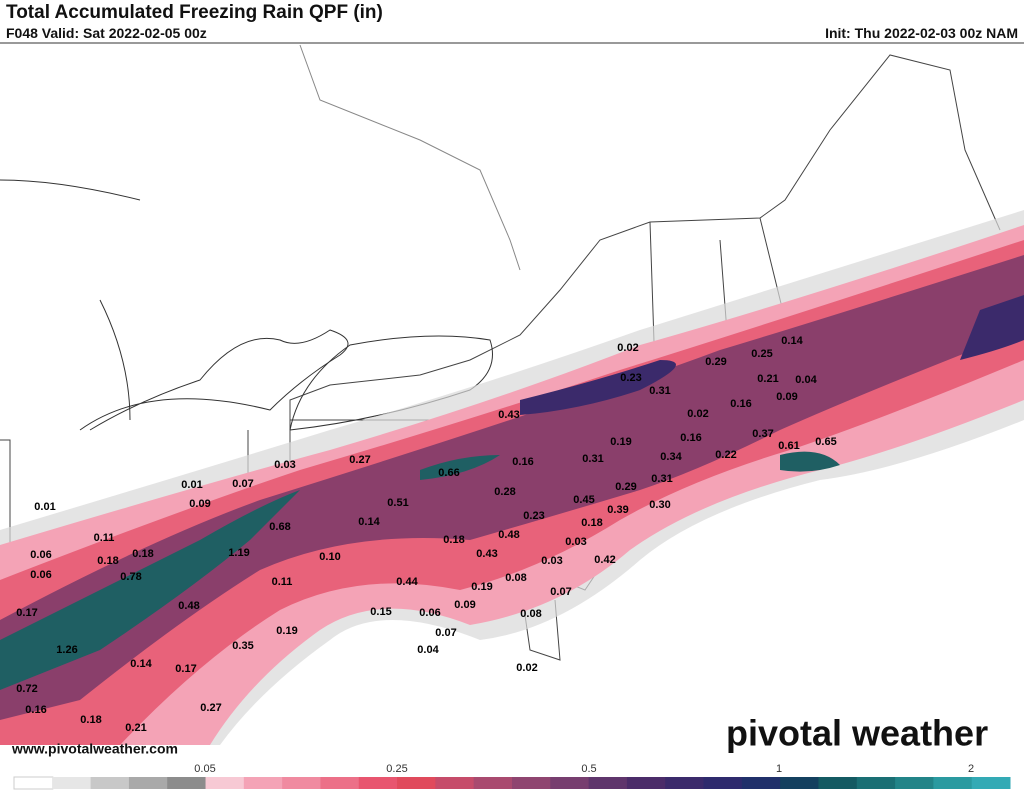  I want to click on point-label: 0.51, so click(397, 503).